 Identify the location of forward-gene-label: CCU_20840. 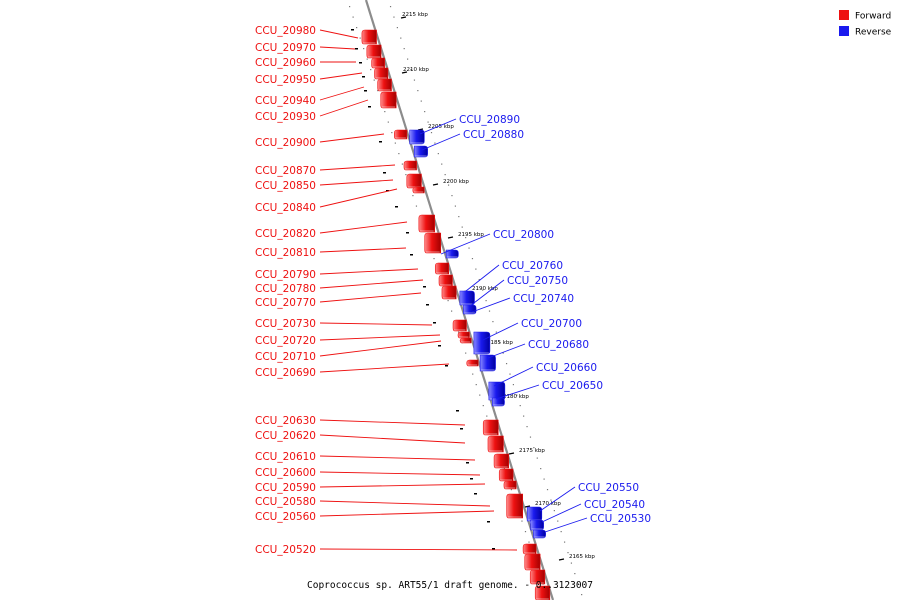
(285, 208).